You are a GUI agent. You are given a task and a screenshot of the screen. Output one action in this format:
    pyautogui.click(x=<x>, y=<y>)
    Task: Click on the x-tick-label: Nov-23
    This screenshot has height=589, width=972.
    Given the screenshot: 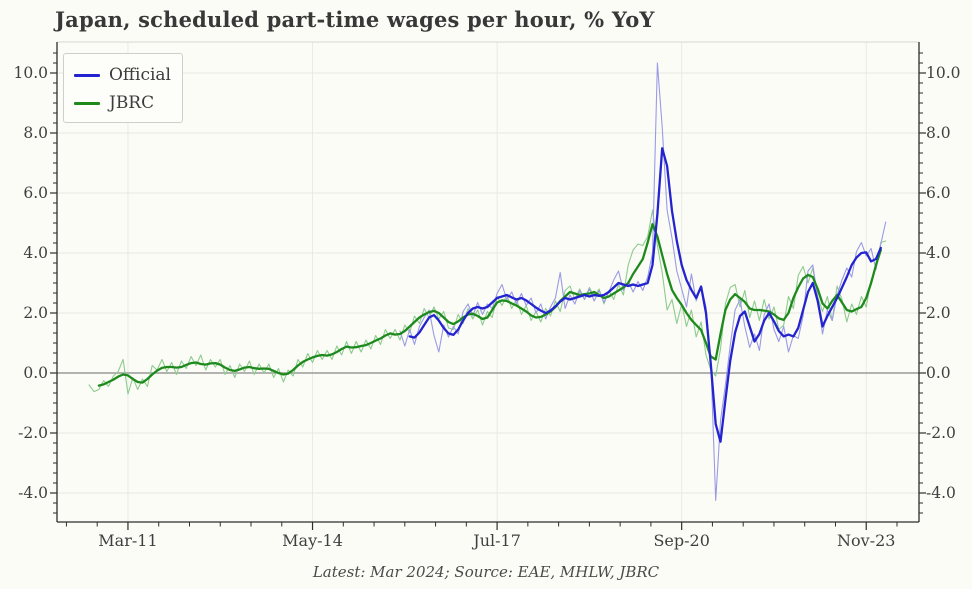 What is the action you would take?
    pyautogui.click(x=866, y=540)
    